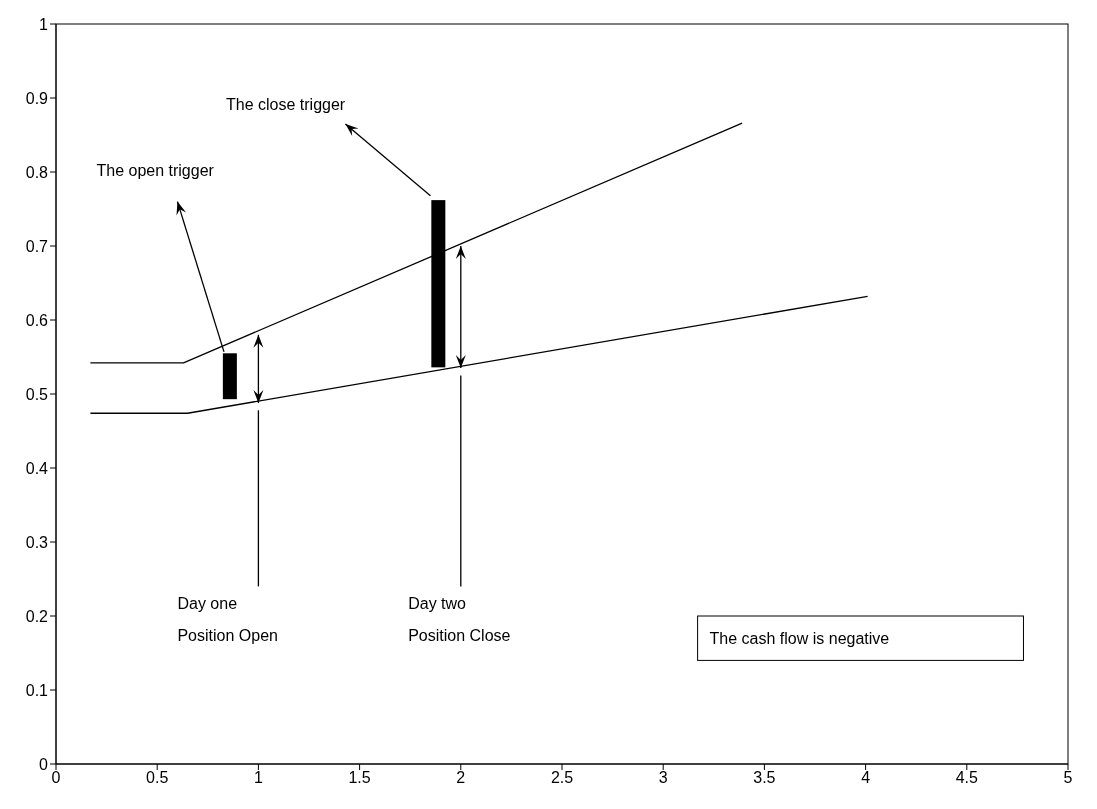 This screenshot has height=809, width=1097. What do you see at coordinates (1068, 778) in the screenshot?
I see `x-tick-label: 5` at bounding box center [1068, 778].